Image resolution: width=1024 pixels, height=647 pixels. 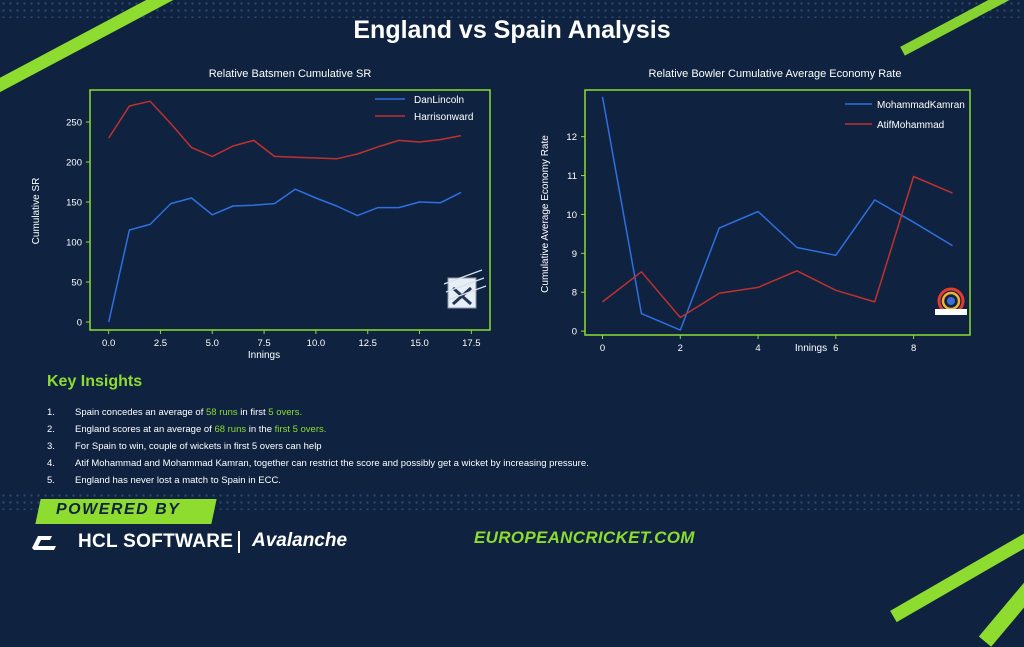 I want to click on chart-left-series, so click(x=284, y=211).